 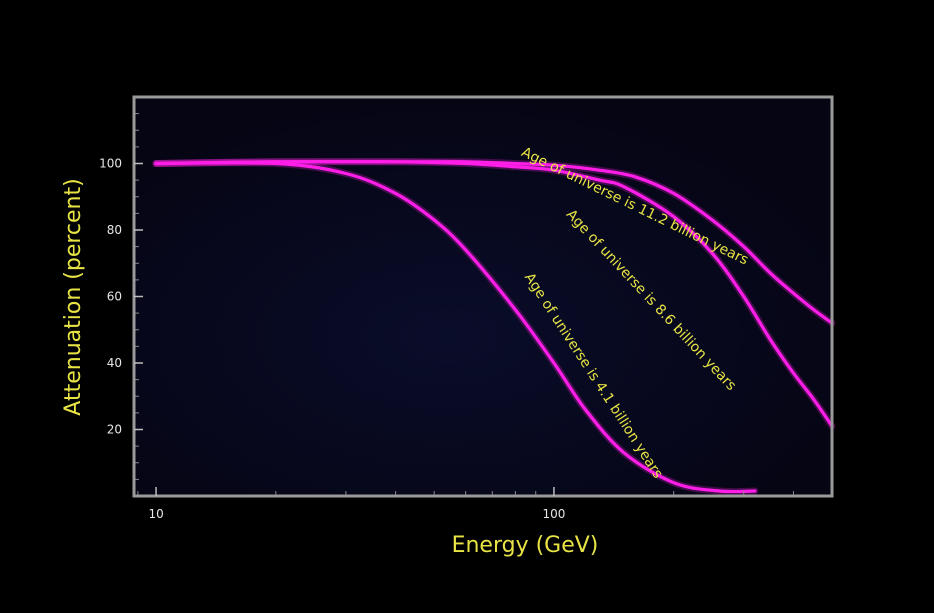 What do you see at coordinates (114, 297) in the screenshot?
I see `y-tick-label: 60` at bounding box center [114, 297].